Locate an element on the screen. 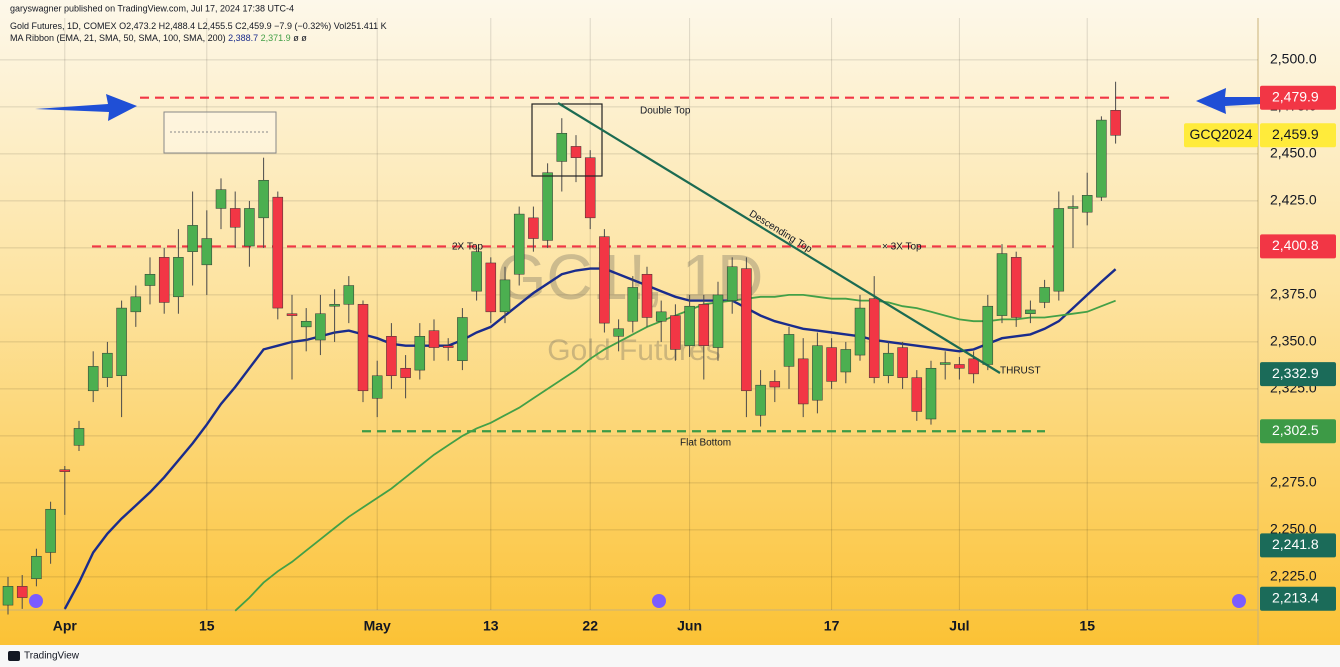 Image resolution: width=1340 pixels, height=667 pixels. y-tick-label: 2,250.0 is located at coordinates (1293, 529).